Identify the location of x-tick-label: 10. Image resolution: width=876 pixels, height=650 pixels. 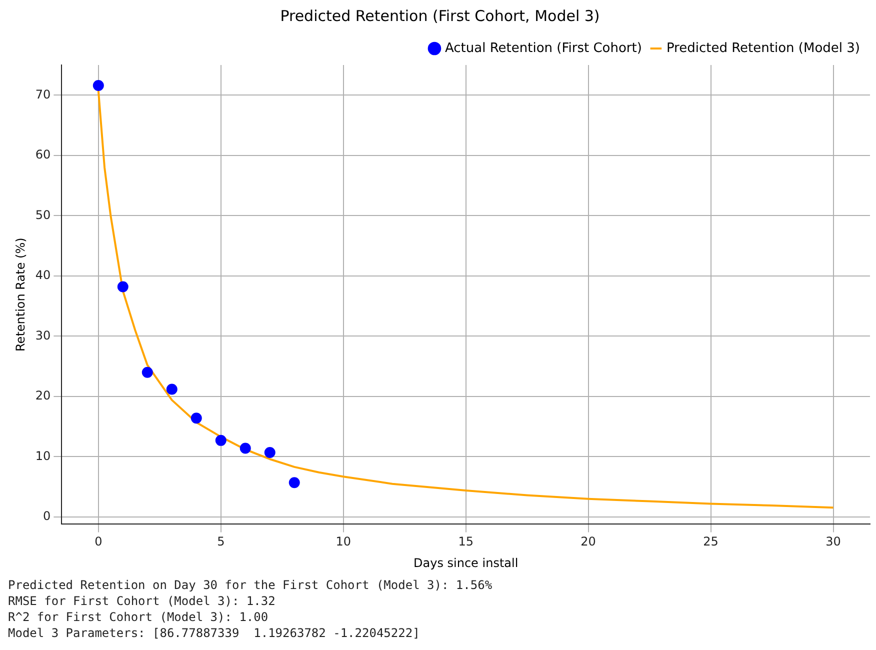
(343, 541).